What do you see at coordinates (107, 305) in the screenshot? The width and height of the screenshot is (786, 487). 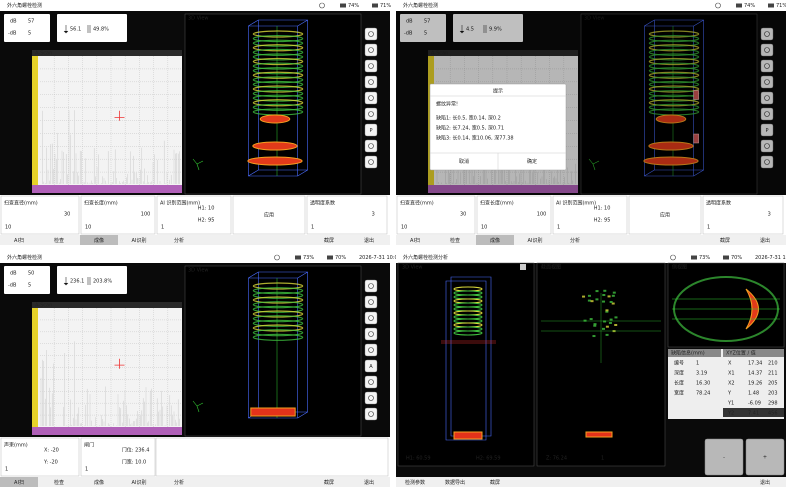 I see `ascan-header` at bounding box center [107, 305].